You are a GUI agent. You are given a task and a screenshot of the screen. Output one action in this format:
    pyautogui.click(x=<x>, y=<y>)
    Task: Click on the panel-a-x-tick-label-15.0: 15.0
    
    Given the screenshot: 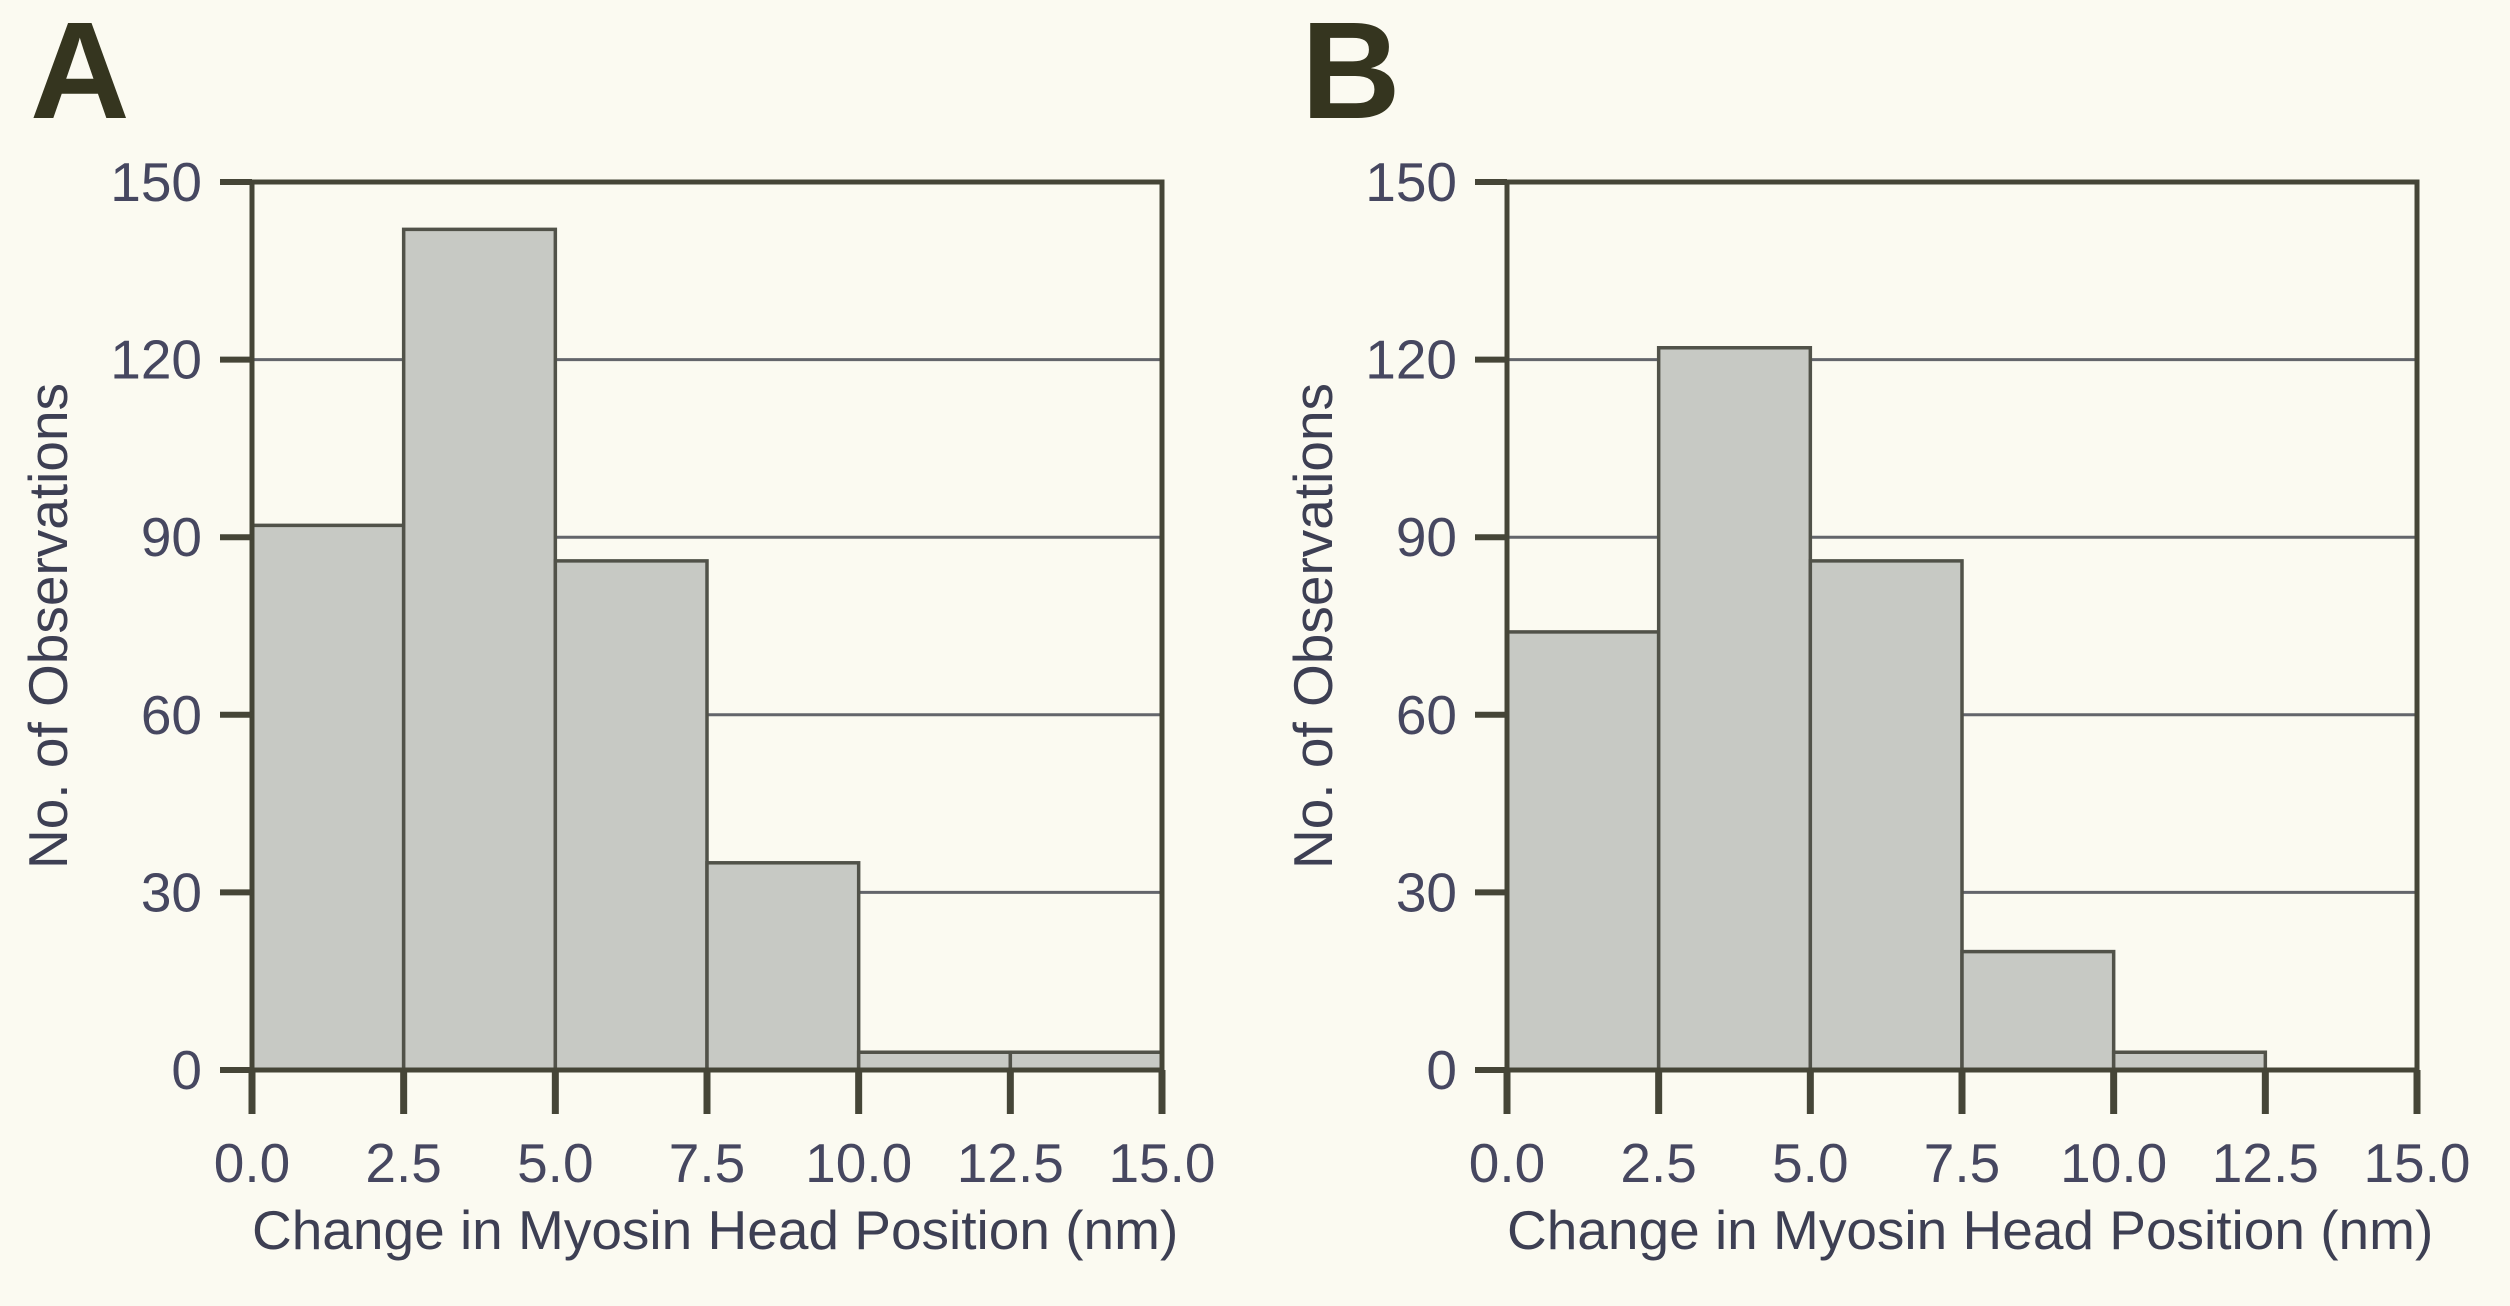 What is the action you would take?
    pyautogui.click(x=1161, y=1163)
    